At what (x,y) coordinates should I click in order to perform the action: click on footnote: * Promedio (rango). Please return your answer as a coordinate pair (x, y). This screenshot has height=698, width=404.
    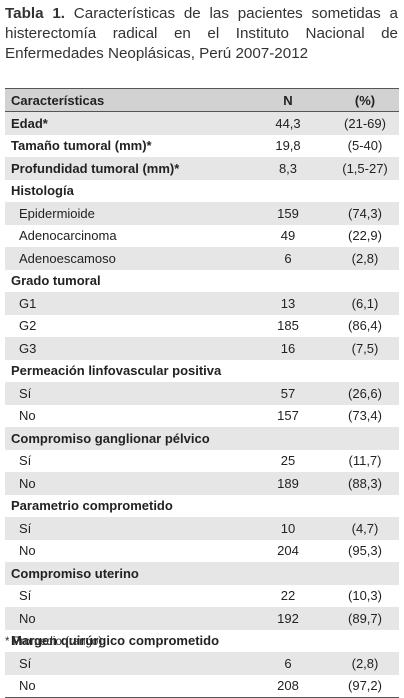
    Looking at the image, I should click on (54, 642).